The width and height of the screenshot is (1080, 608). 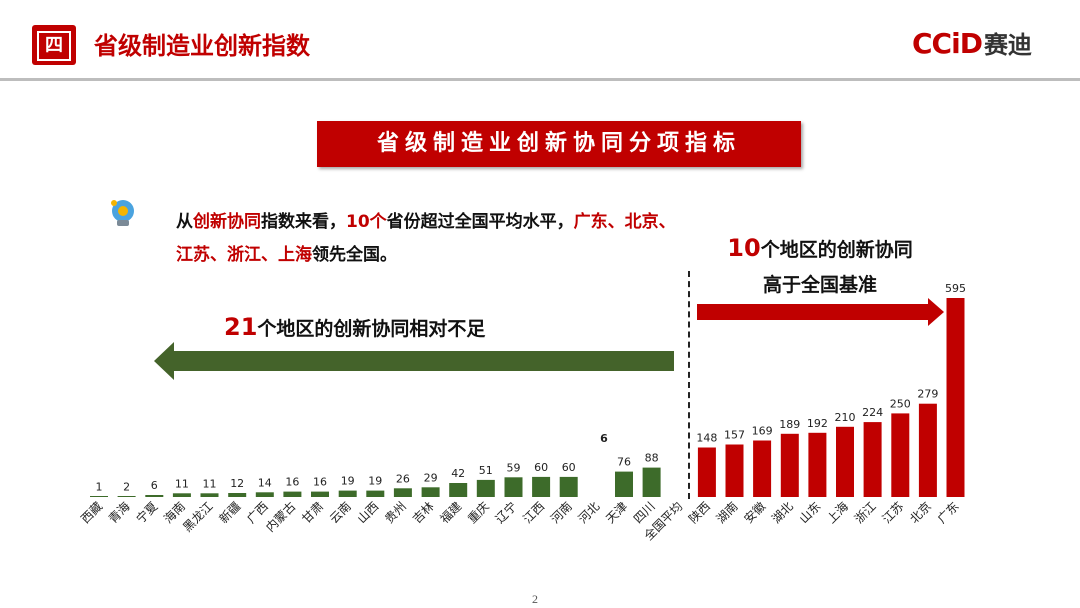 What do you see at coordinates (838, 513) in the screenshot?
I see `category-label: 上海` at bounding box center [838, 513].